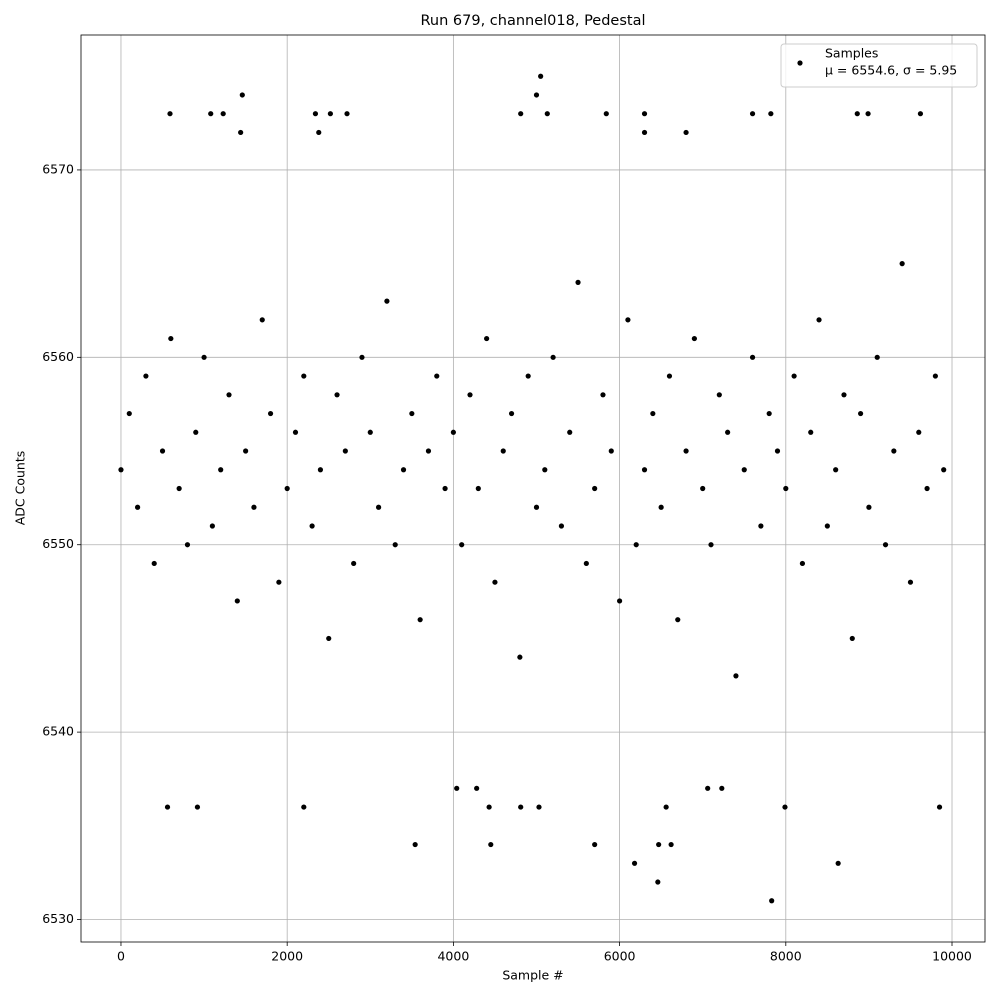  What do you see at coordinates (58, 731) in the screenshot?
I see `y-tick-label: 6540` at bounding box center [58, 731].